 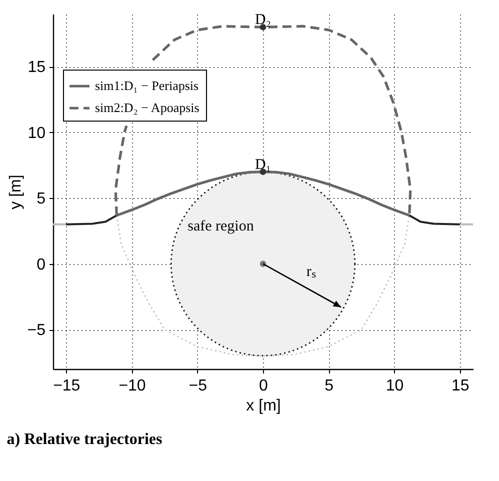 What do you see at coordinates (263, 406) in the screenshot?
I see `x-axis-title: x [m]` at bounding box center [263, 406].